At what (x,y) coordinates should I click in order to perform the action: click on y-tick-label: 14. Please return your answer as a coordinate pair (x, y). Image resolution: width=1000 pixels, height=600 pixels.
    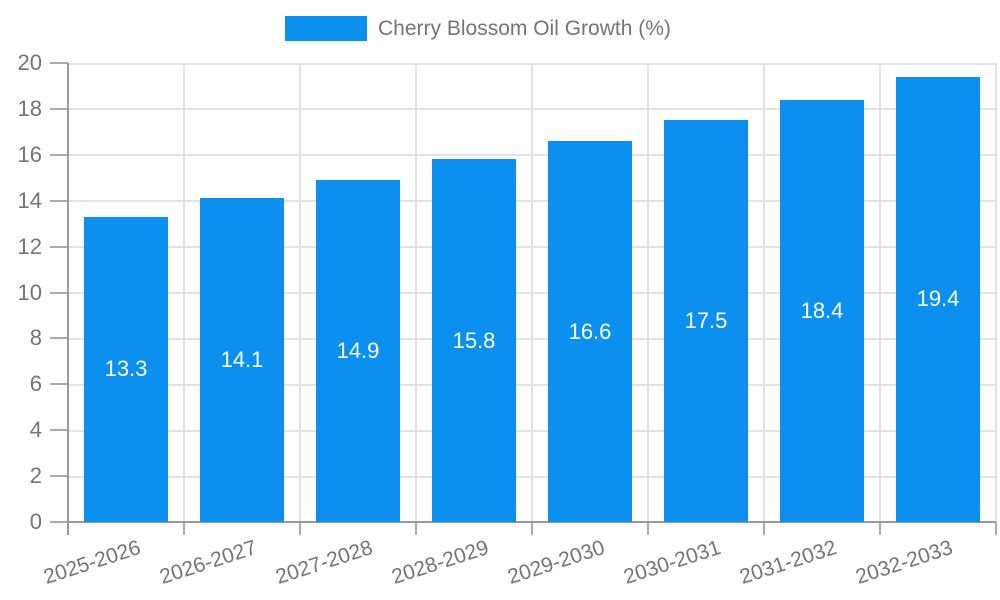
    Looking at the image, I should click on (29, 200).